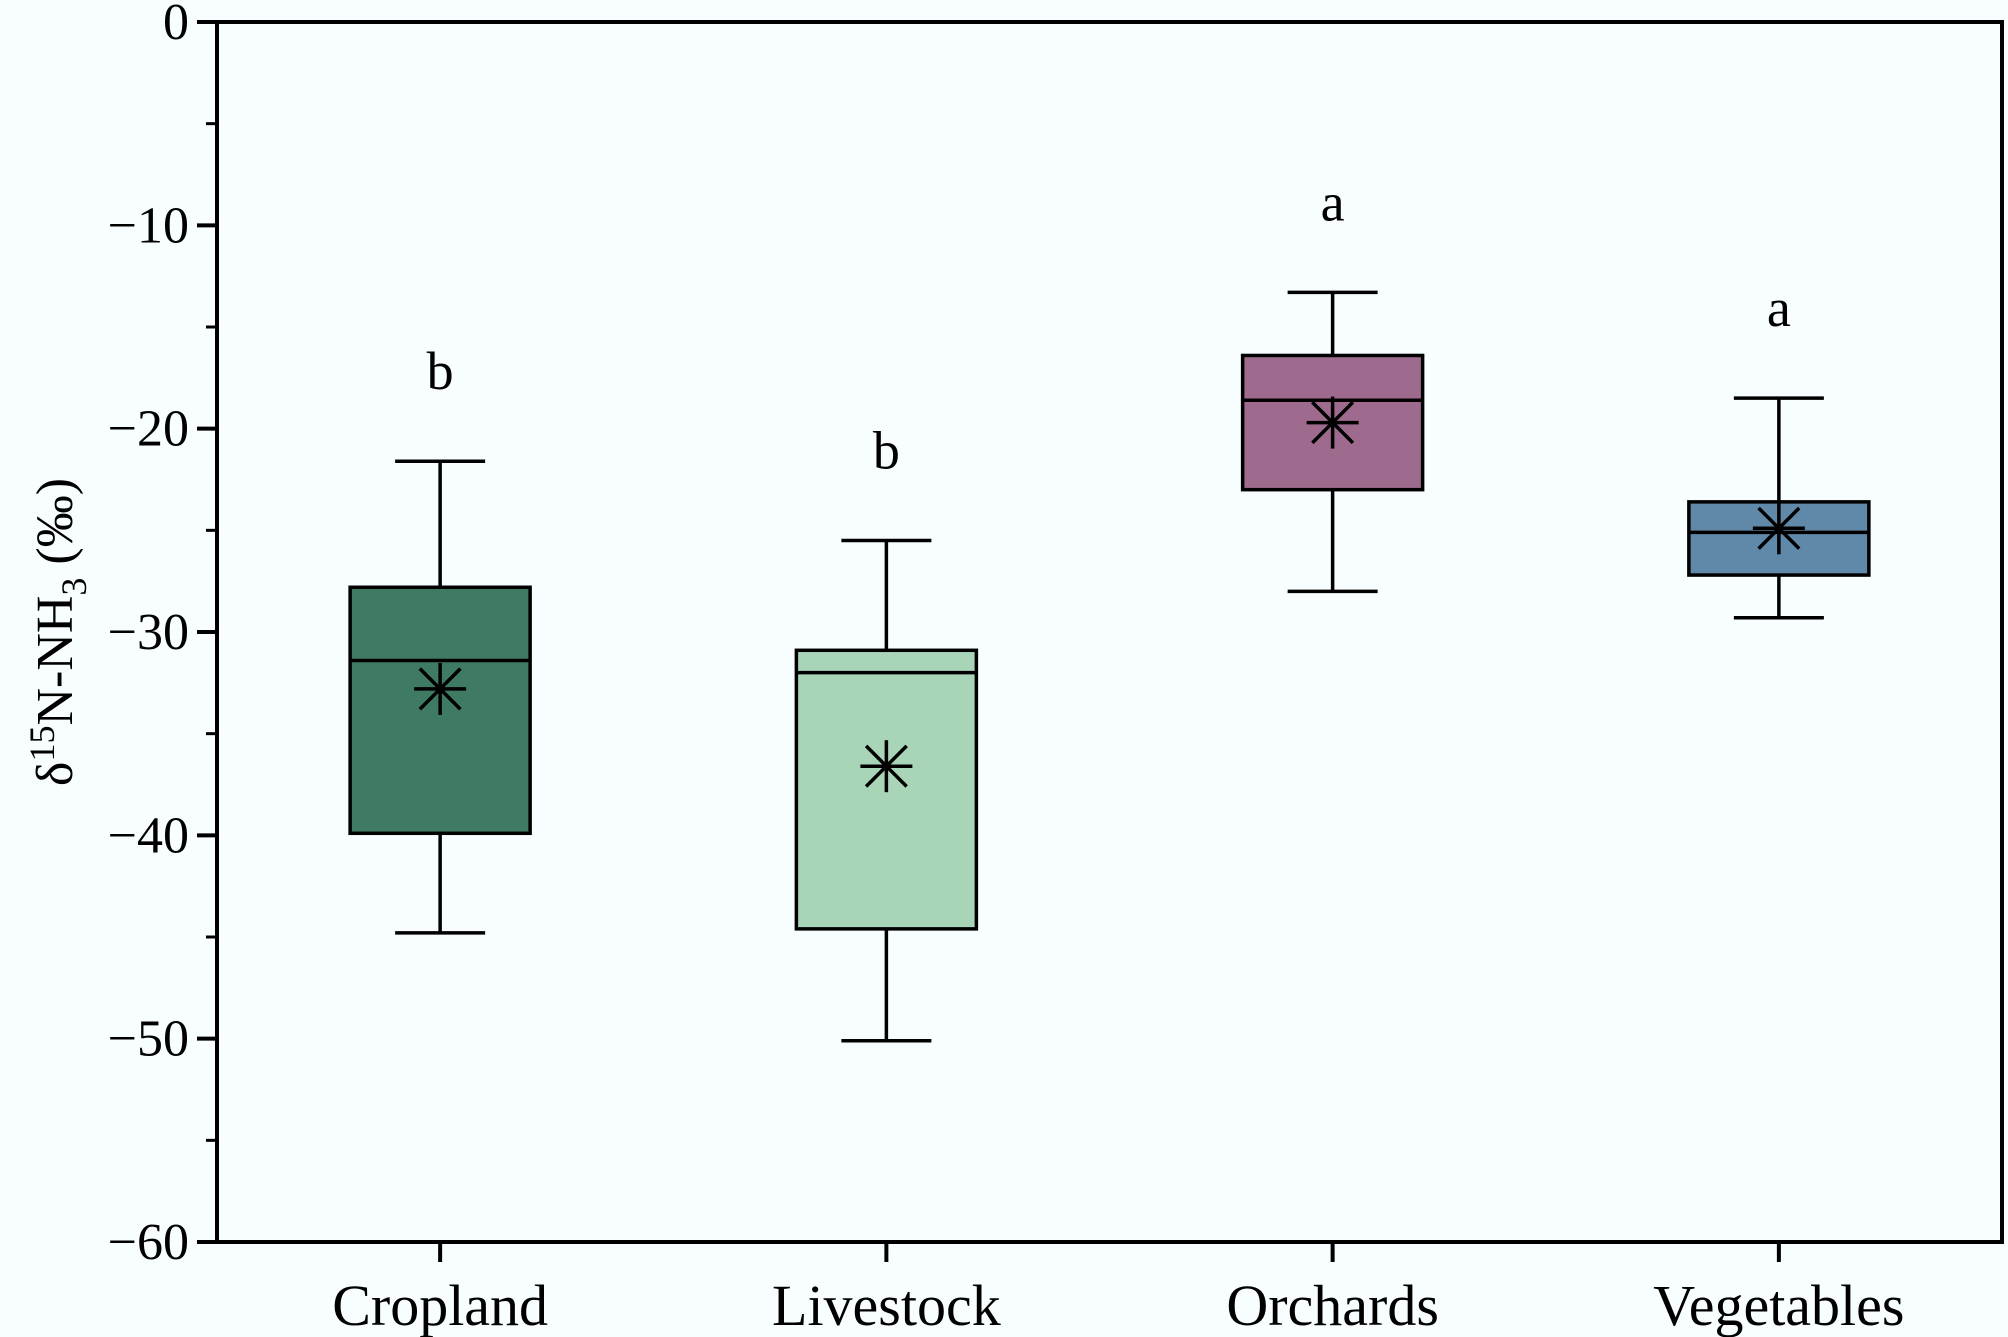 The image size is (2008, 1337). Describe the element at coordinates (58, 632) in the screenshot. I see `y-axis-label: δ15N-NH3 (‰)` at that location.